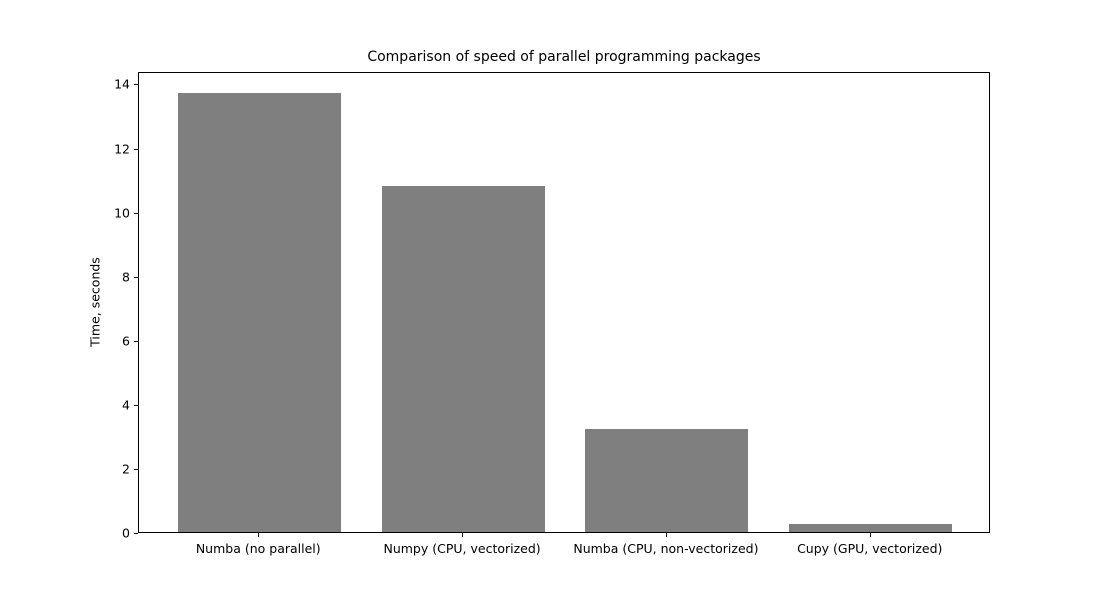 The height and width of the screenshot is (600, 1100). Describe the element at coordinates (126, 341) in the screenshot. I see `y-tick-label-3: 6` at that location.